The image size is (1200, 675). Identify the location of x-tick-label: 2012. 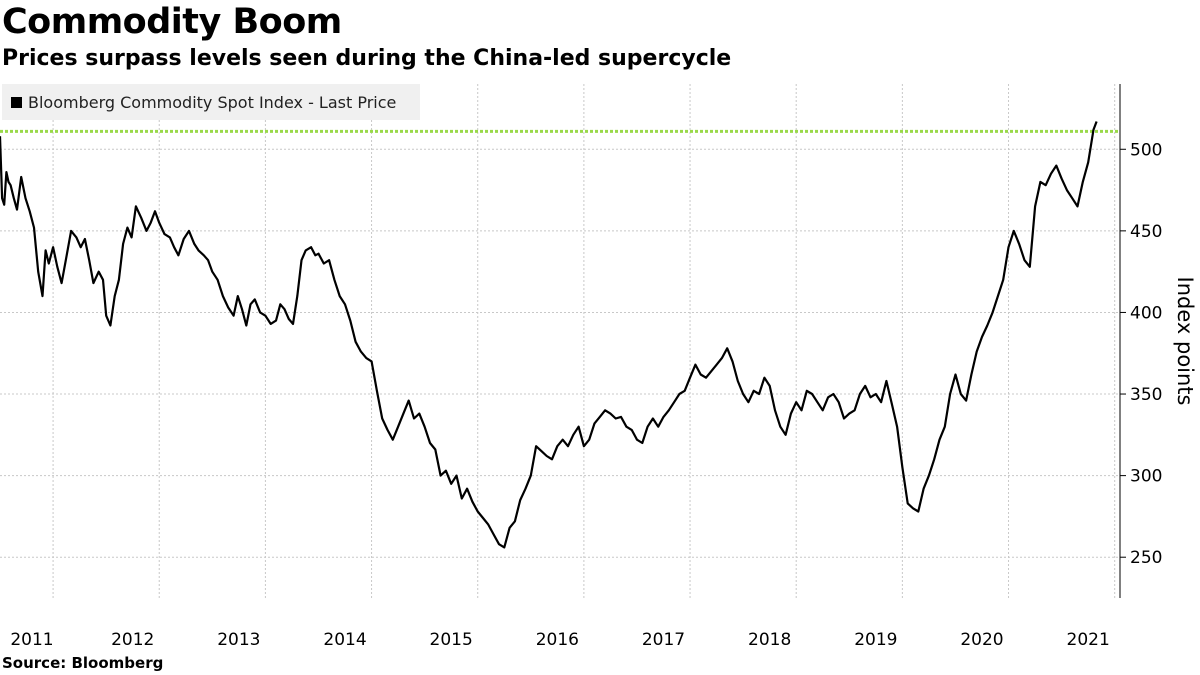
(132, 640).